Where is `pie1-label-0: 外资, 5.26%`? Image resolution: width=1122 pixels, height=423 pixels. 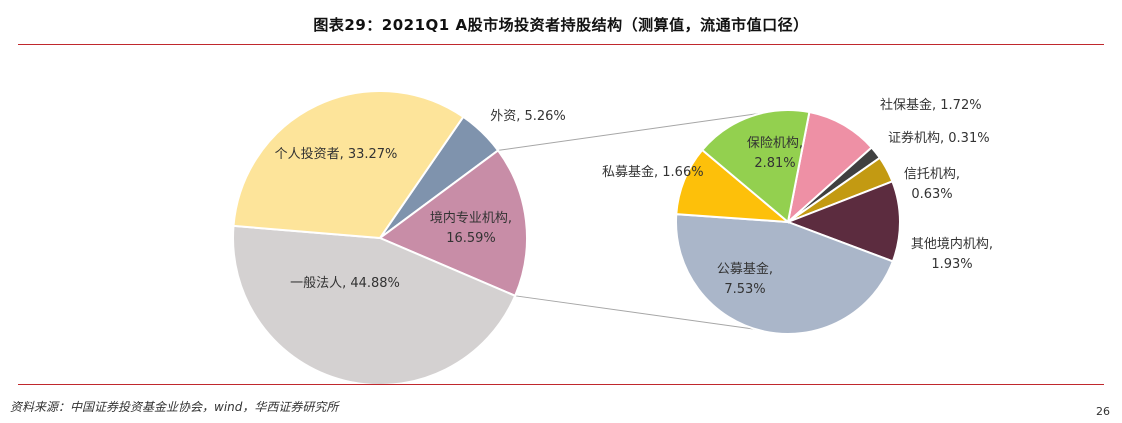
pie1-label-0: 外资, 5.26% is located at coordinates (528, 116).